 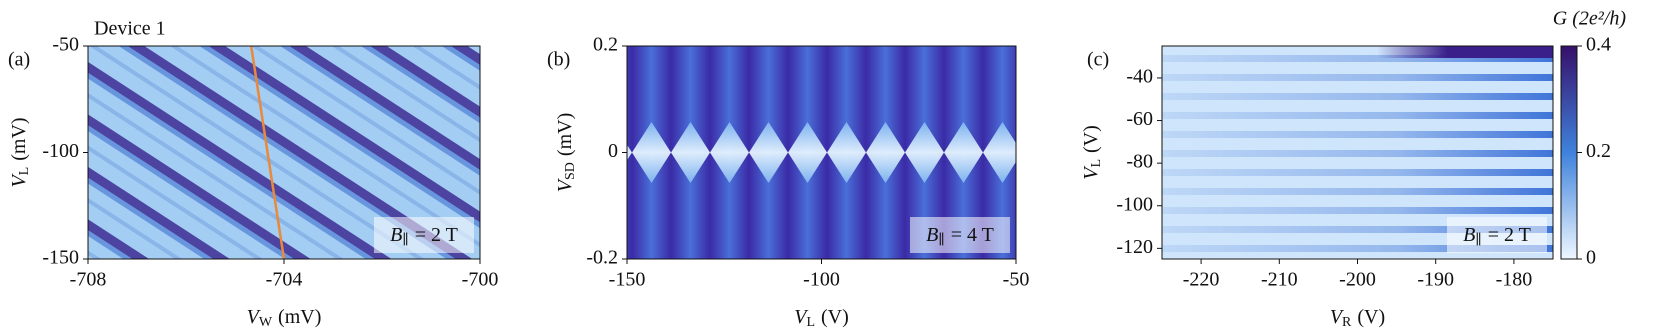 What do you see at coordinates (821, 280) in the screenshot?
I see `x-tick-label: -100` at bounding box center [821, 280].